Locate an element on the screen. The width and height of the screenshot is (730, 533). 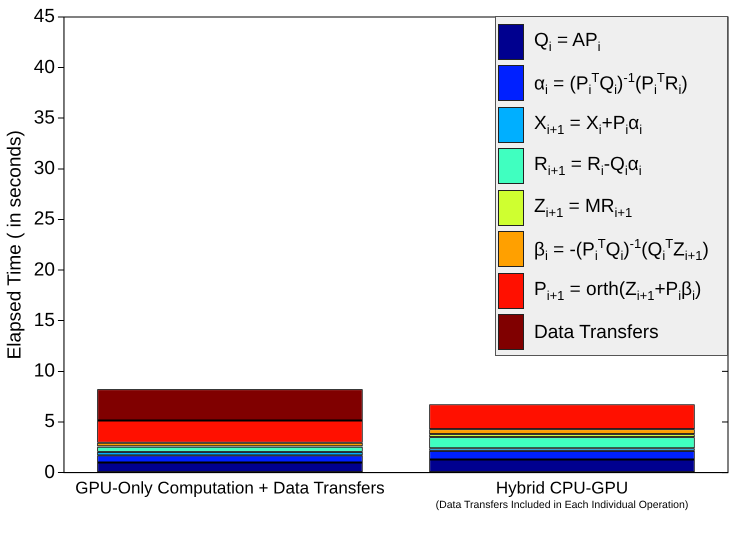
text: (Data Transfers Included in Each Individual Operation) is located at coordinates (562, 504).